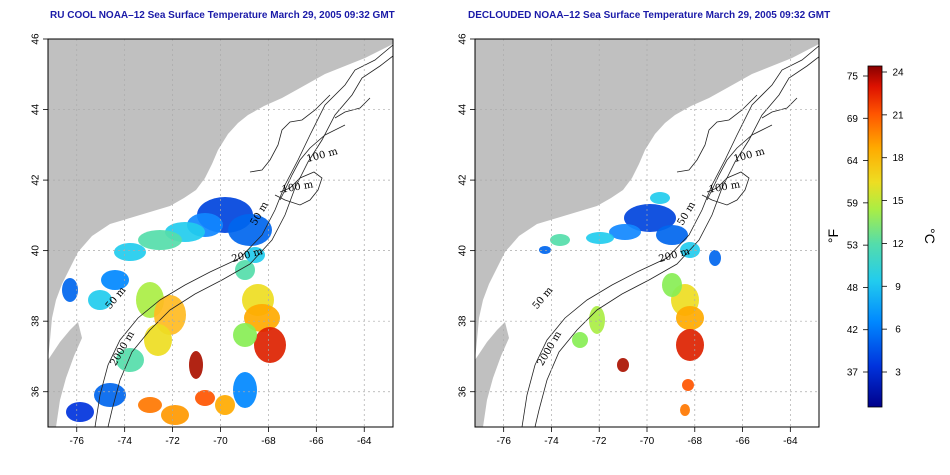  What do you see at coordinates (898, 287) in the screenshot?
I see `celsius-tick-label: 9` at bounding box center [898, 287].